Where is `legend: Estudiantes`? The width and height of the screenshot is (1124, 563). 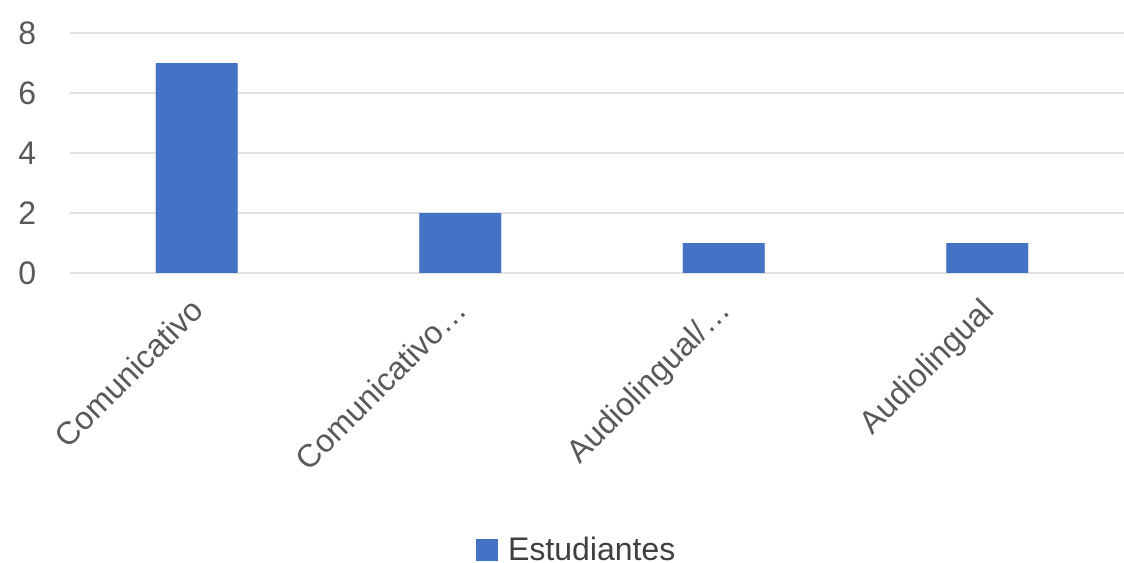
legend: Estudiantes is located at coordinates (575, 547).